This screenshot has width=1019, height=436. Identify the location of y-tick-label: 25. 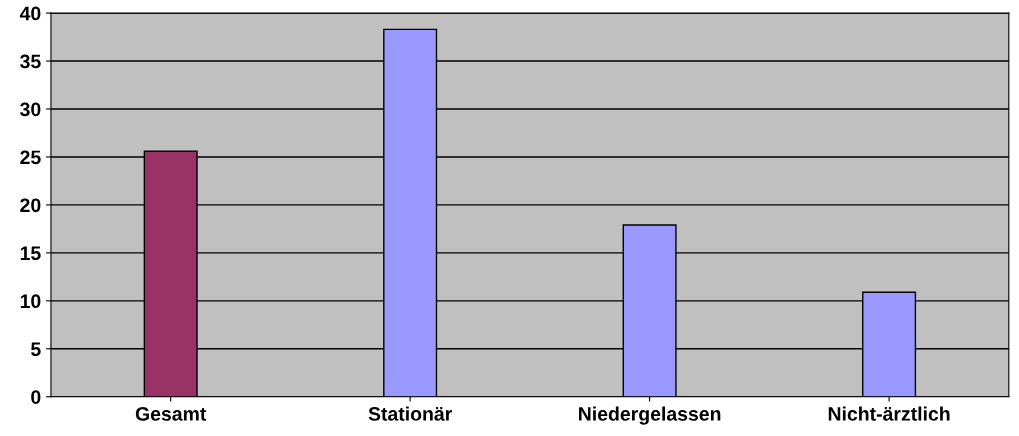
(30, 157).